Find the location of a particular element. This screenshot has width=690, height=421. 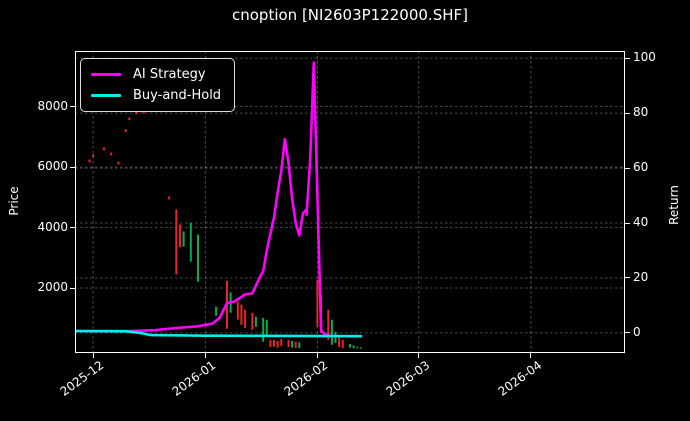

y-tick-label-right: 40 is located at coordinates (641, 222).